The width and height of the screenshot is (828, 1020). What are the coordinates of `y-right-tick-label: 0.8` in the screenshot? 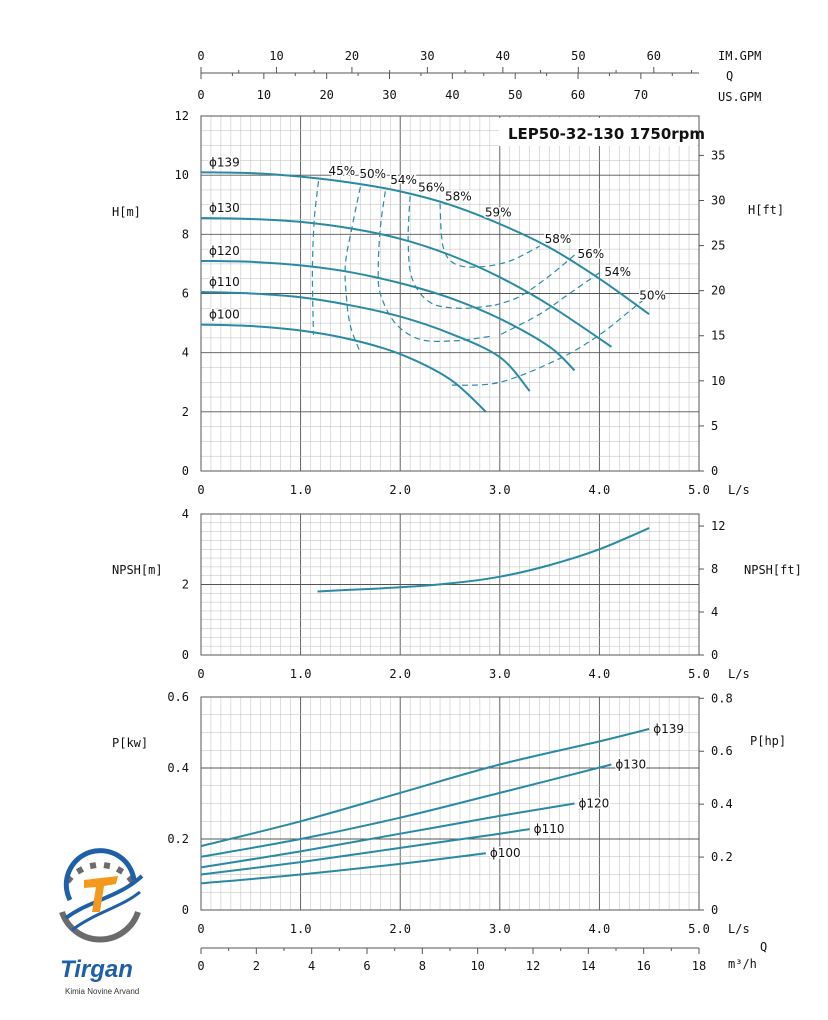 It's located at (722, 698).